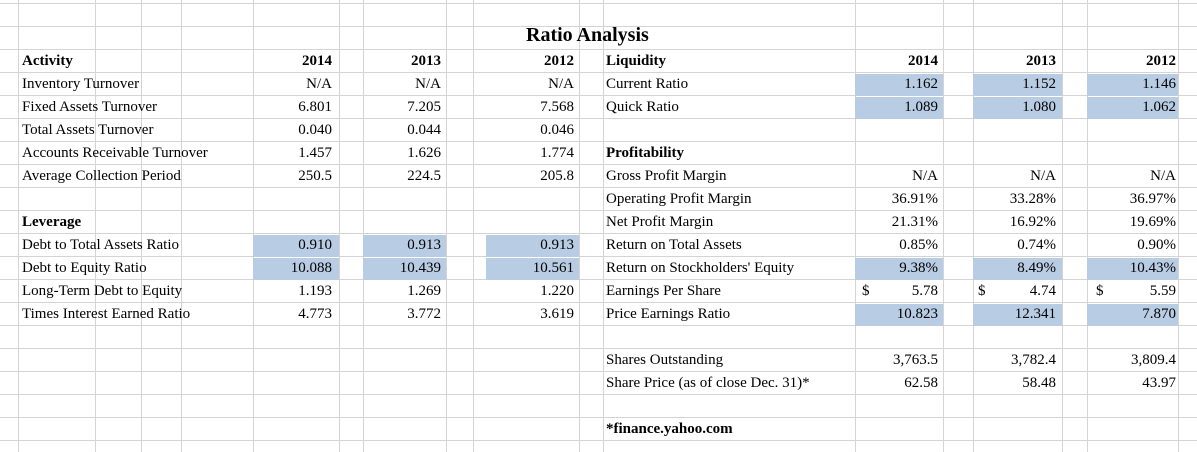 The width and height of the screenshot is (1197, 452). Describe the element at coordinates (921, 383) in the screenshot. I see `value-cell: 62.58` at that location.